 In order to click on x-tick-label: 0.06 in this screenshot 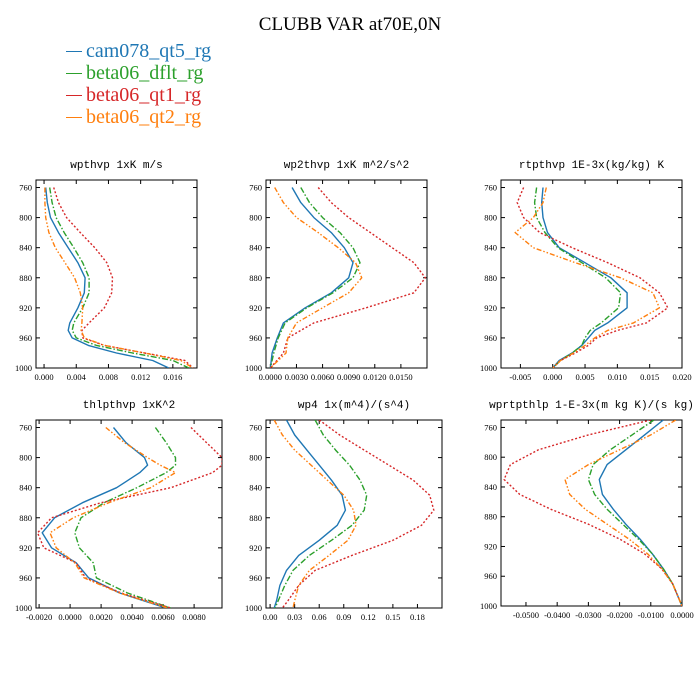, I will do `click(319, 617)`.